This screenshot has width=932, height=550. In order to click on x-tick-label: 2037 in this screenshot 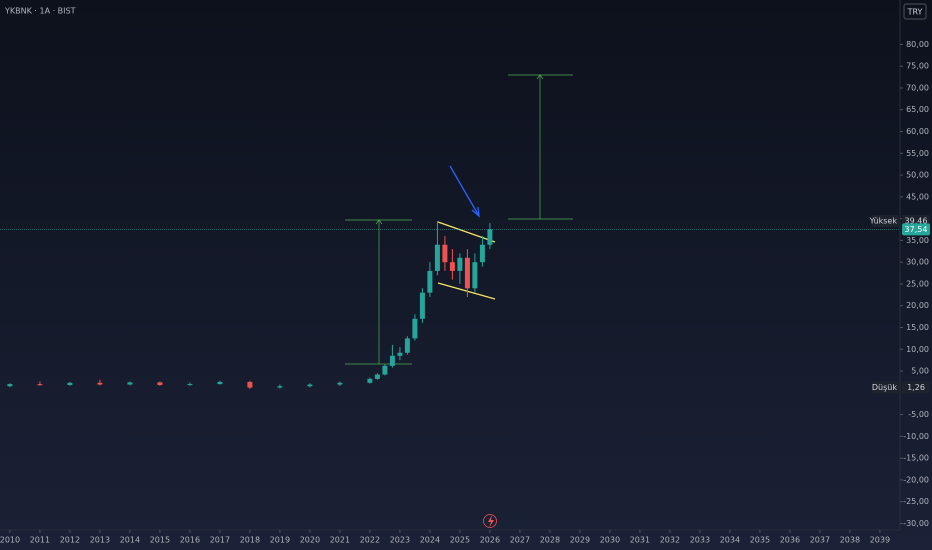, I will do `click(820, 540)`.